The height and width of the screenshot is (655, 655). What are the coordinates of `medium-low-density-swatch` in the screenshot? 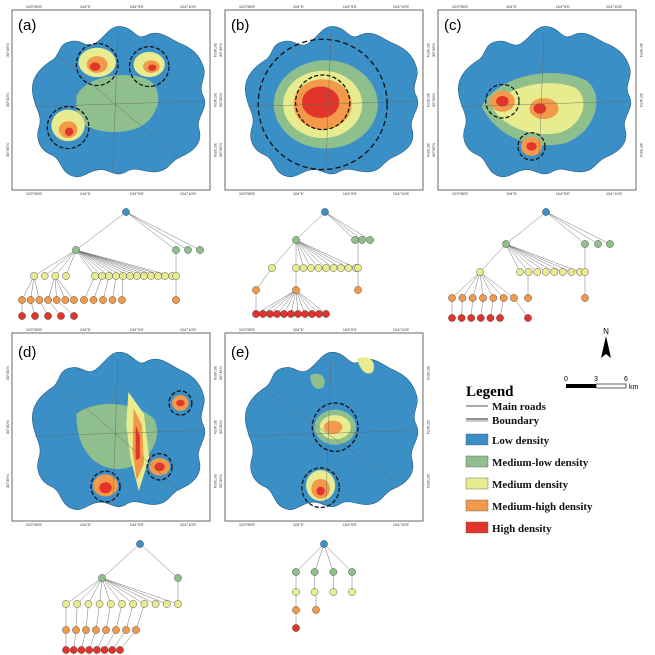 It's located at (477, 461).